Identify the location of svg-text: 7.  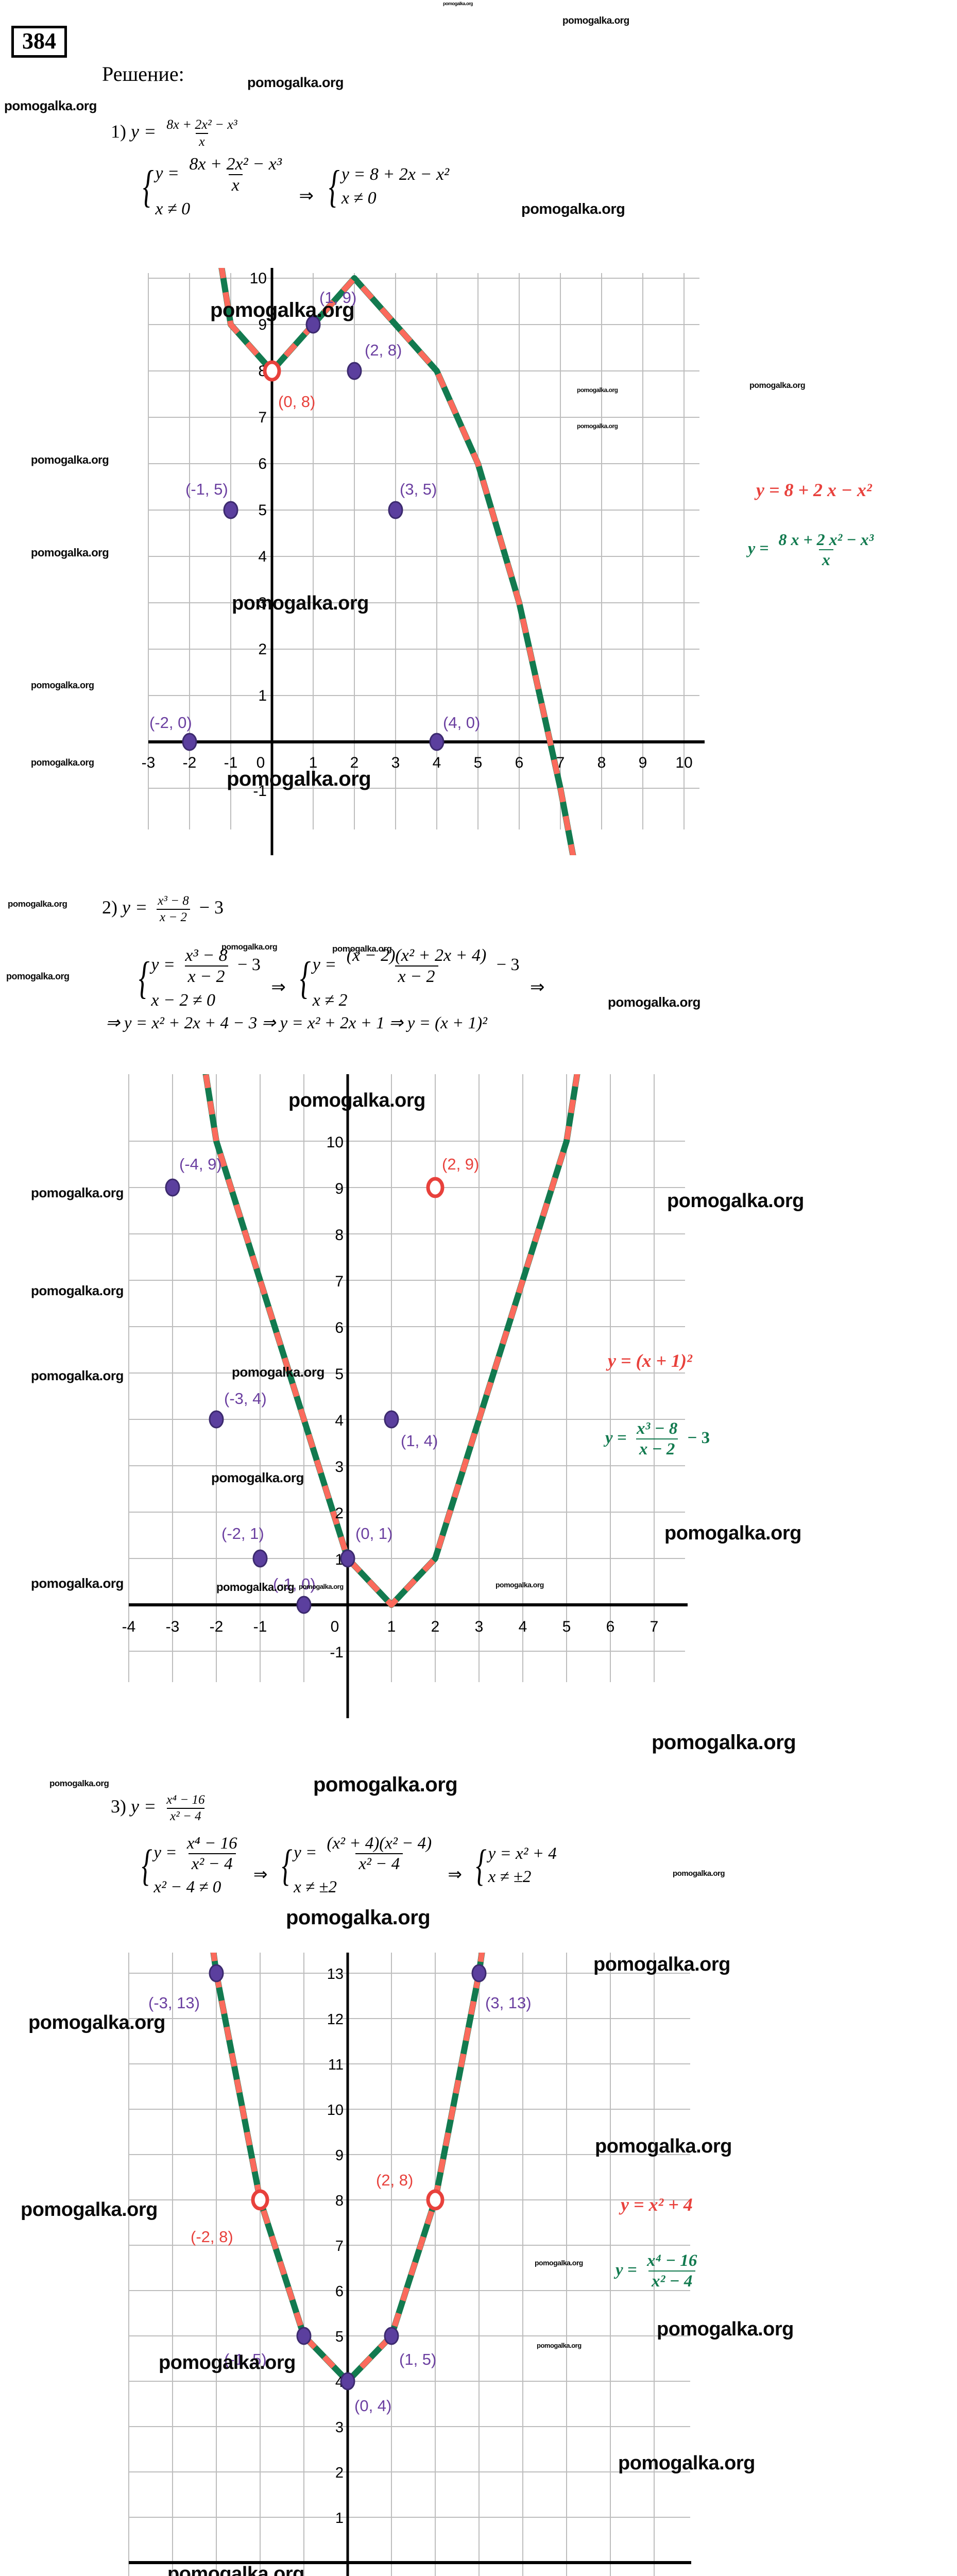
(339, 2246).